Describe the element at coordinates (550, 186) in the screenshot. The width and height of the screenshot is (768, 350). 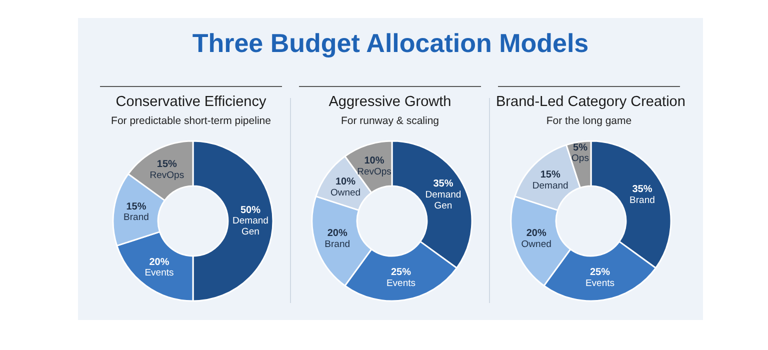
I see `slice-label: Demand` at that location.